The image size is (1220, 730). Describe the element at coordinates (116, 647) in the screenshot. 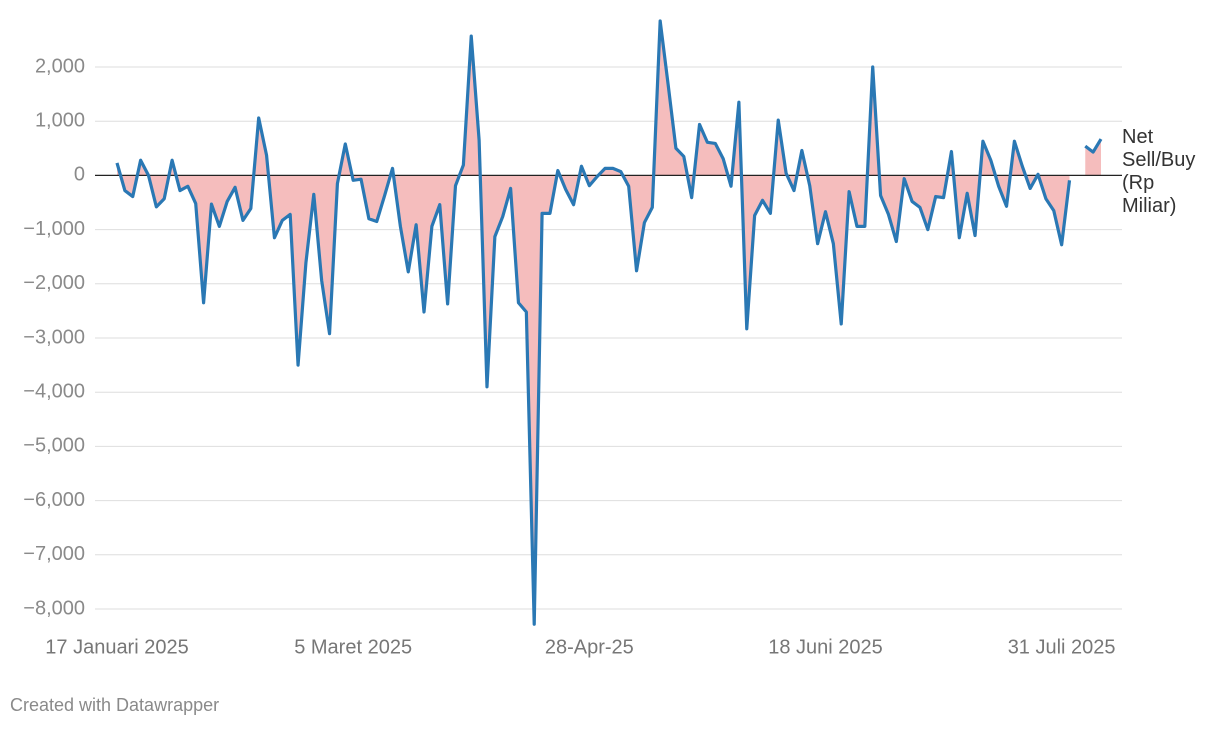

I see `x-tick-label: 17 Januari 2025` at that location.